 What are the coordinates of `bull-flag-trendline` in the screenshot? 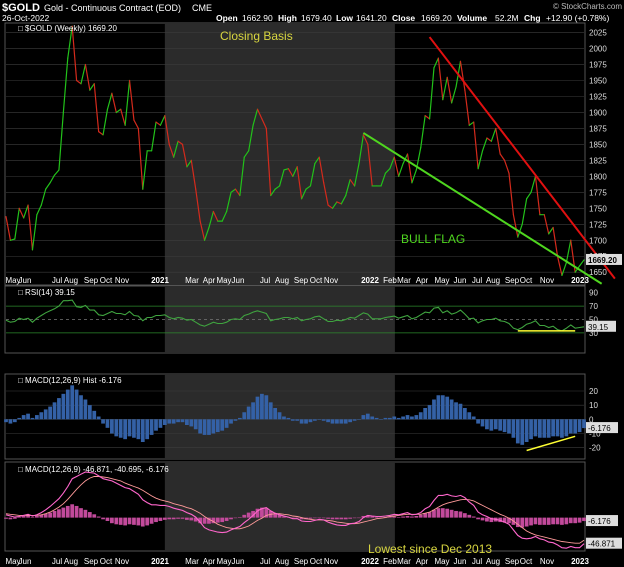 It's located at (482, 208).